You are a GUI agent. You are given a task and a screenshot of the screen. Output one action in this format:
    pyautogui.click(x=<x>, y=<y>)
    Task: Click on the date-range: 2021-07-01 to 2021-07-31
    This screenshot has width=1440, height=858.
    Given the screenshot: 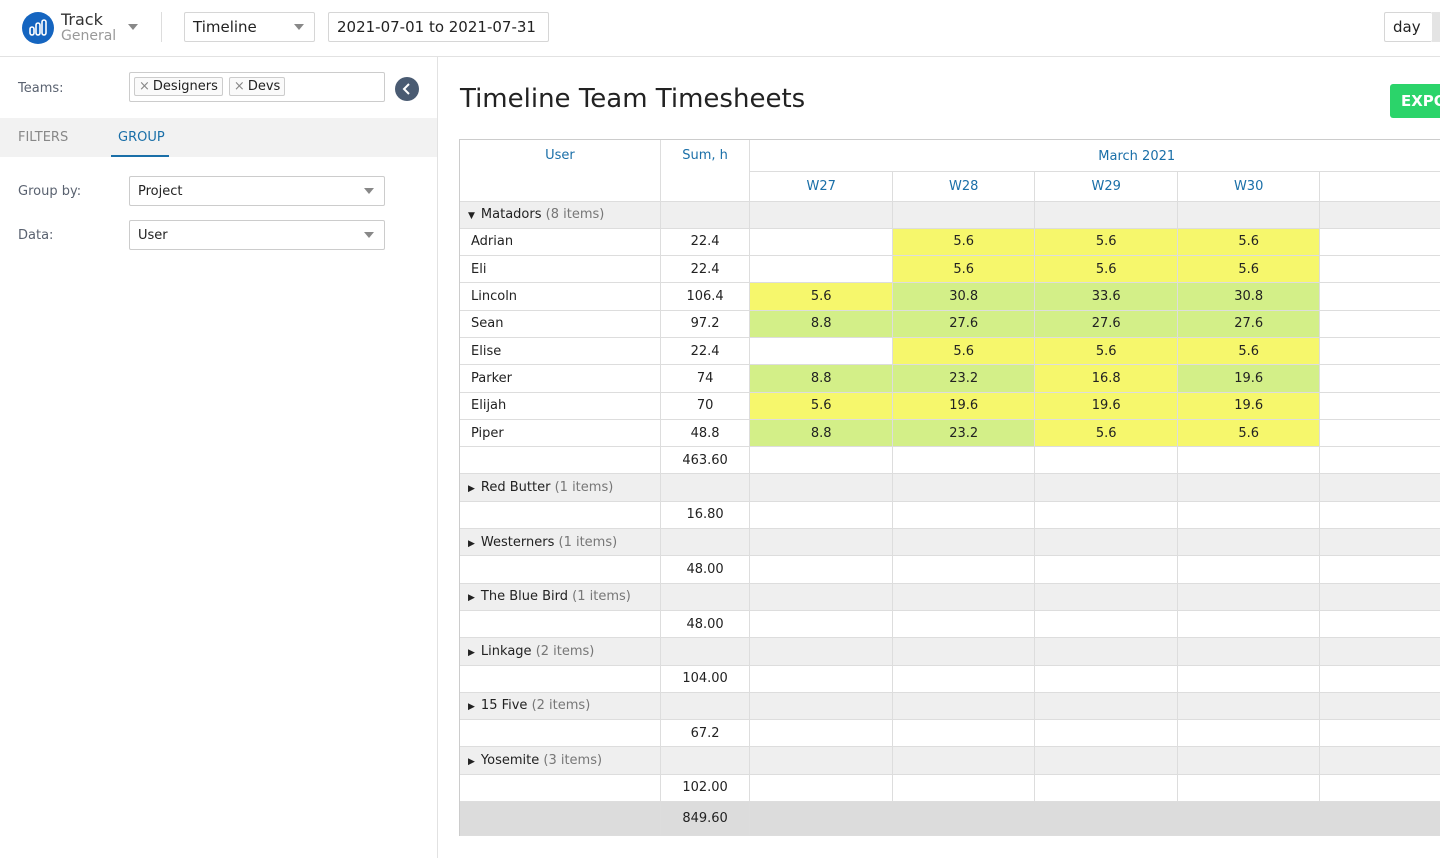 What is the action you would take?
    pyautogui.click(x=438, y=27)
    